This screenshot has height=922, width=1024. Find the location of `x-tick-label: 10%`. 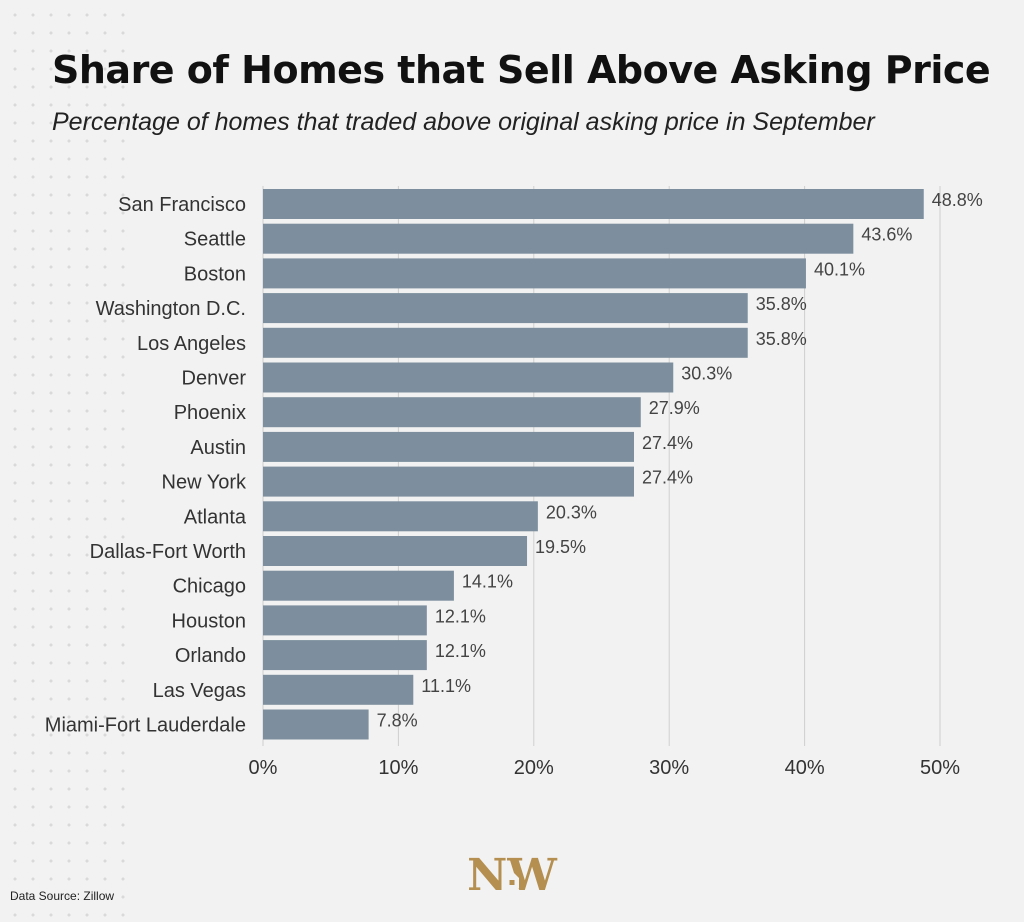

x-tick-label: 10% is located at coordinates (398, 768).